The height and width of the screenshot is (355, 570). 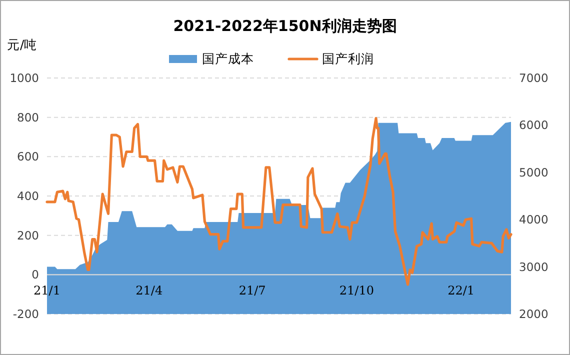 What do you see at coordinates (461, 291) in the screenshot?
I see `x-tick-label: 22/1` at bounding box center [461, 291].